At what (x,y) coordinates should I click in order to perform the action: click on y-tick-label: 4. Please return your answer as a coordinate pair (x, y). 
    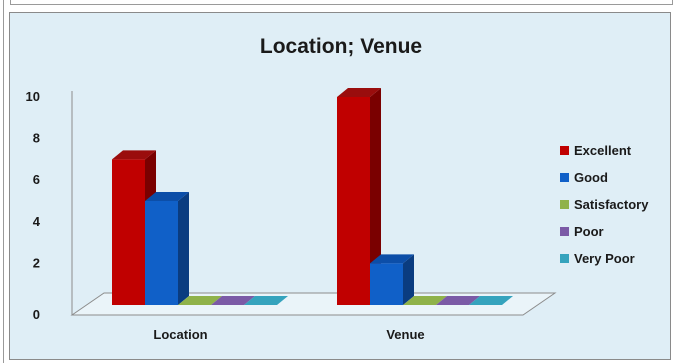
    Looking at the image, I should click on (37, 221).